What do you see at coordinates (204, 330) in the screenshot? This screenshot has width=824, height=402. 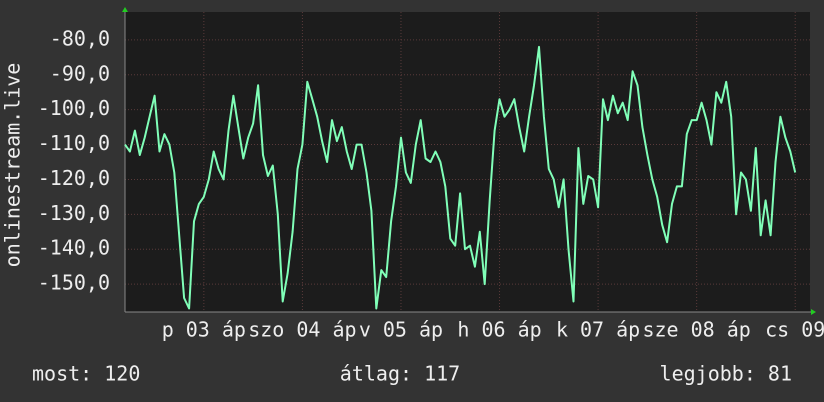 I see `x-tick-label: p 03 áp` at bounding box center [204, 330].